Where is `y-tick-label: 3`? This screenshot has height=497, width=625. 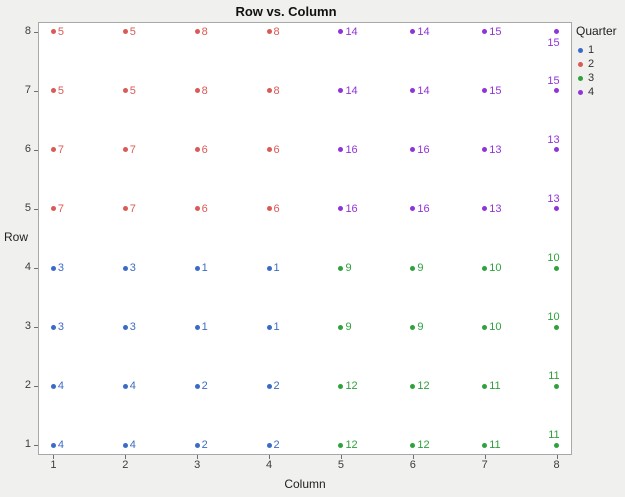
y-tick-label: 3 is located at coordinates (27, 326).